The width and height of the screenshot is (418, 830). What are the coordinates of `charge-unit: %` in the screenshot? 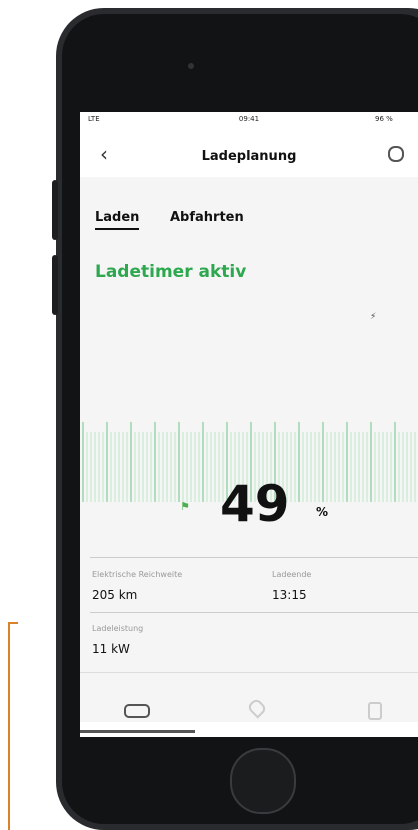 It's located at (322, 512).